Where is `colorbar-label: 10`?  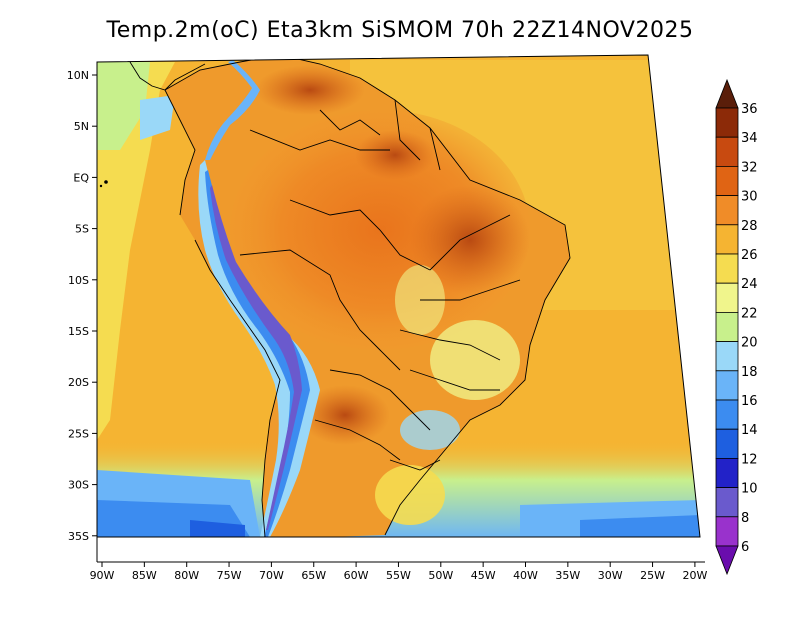
colorbar-label: 10 is located at coordinates (749, 489).